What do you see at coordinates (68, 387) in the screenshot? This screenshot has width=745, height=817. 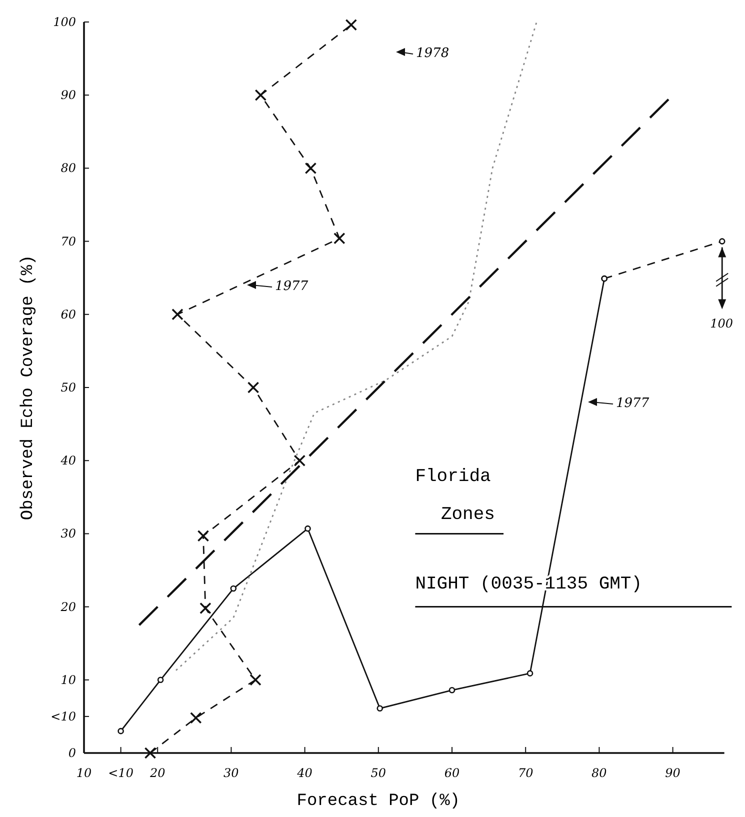 I see `y-tick-label: 50` at bounding box center [68, 387].